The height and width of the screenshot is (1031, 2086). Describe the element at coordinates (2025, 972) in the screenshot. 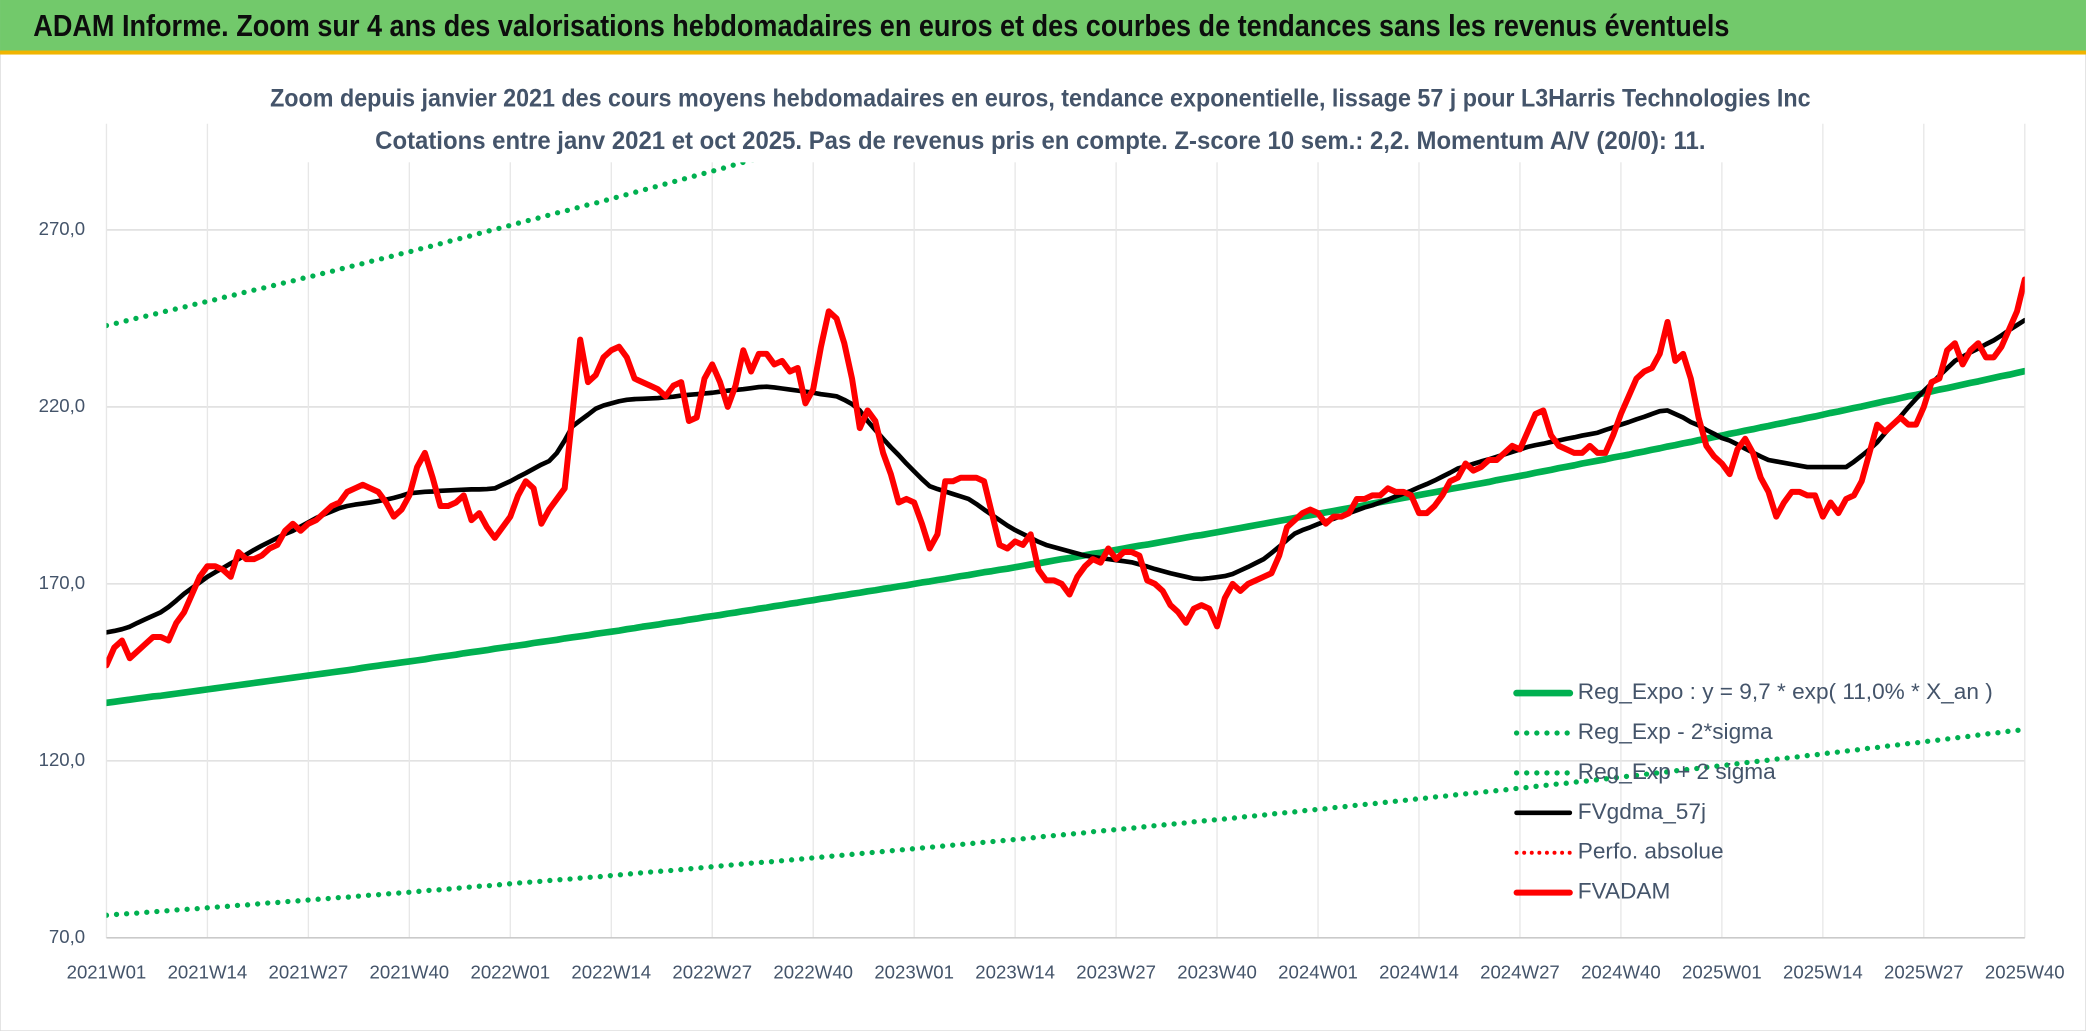

I see `x-tick-label: 2025W40` at that location.